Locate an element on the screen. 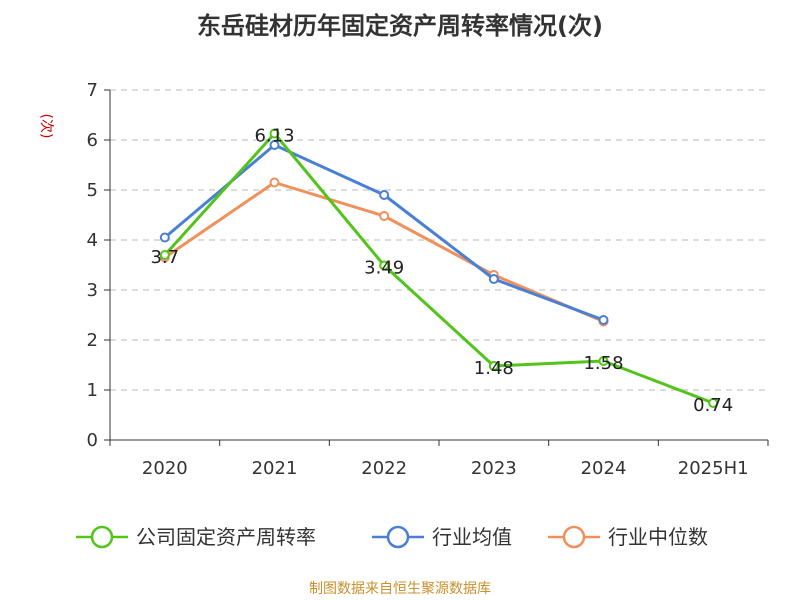  y-tick-label: 2 is located at coordinates (92, 340).